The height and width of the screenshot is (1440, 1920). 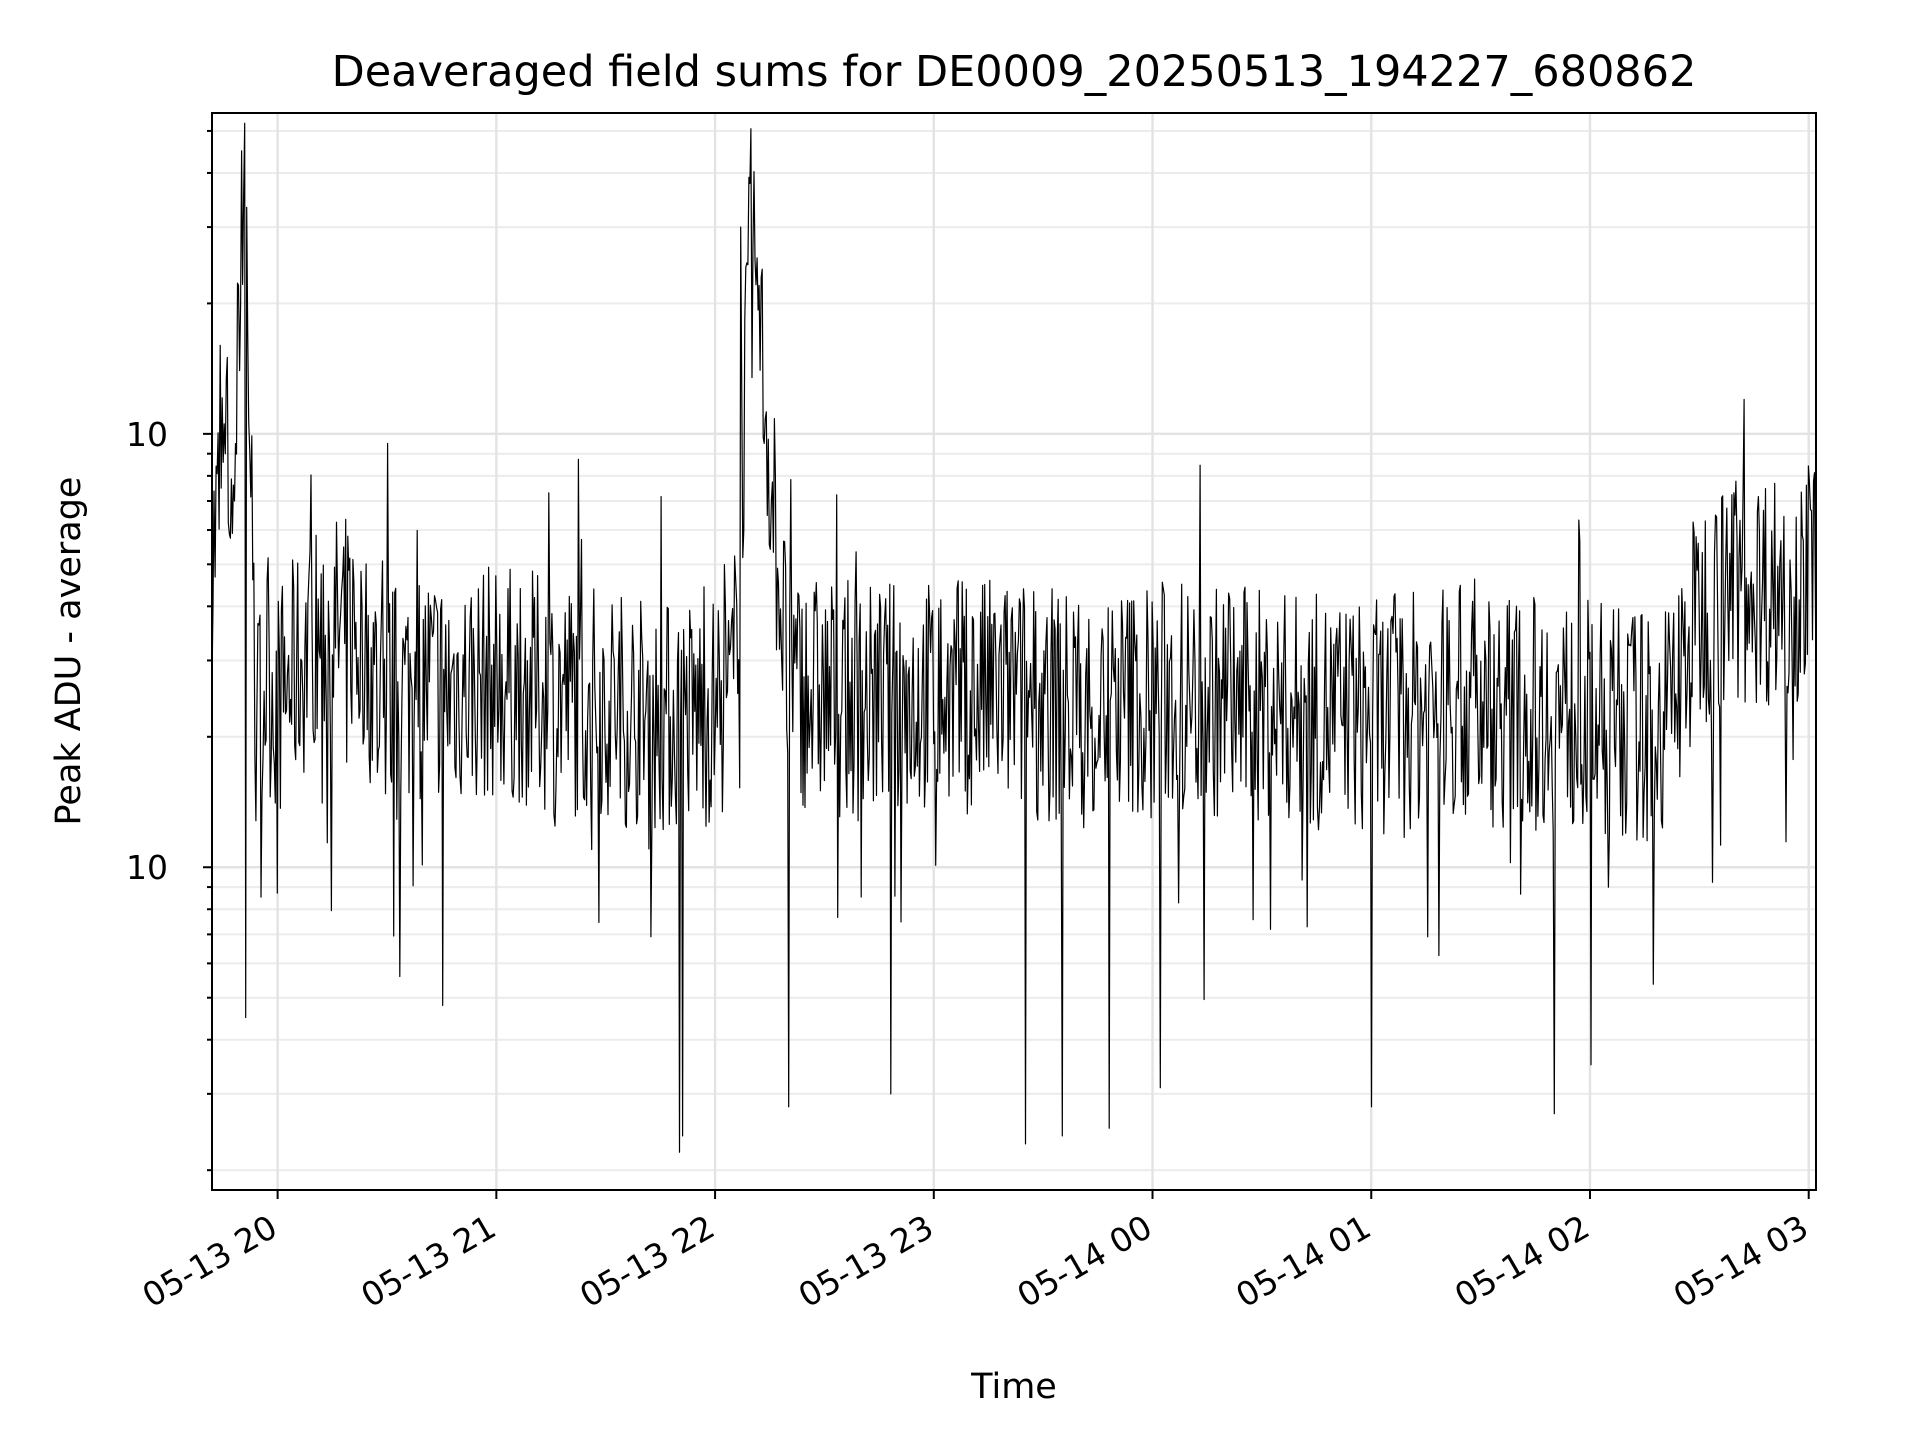 I want to click on x-tick-label: 05-13 23, so click(x=866, y=1261).